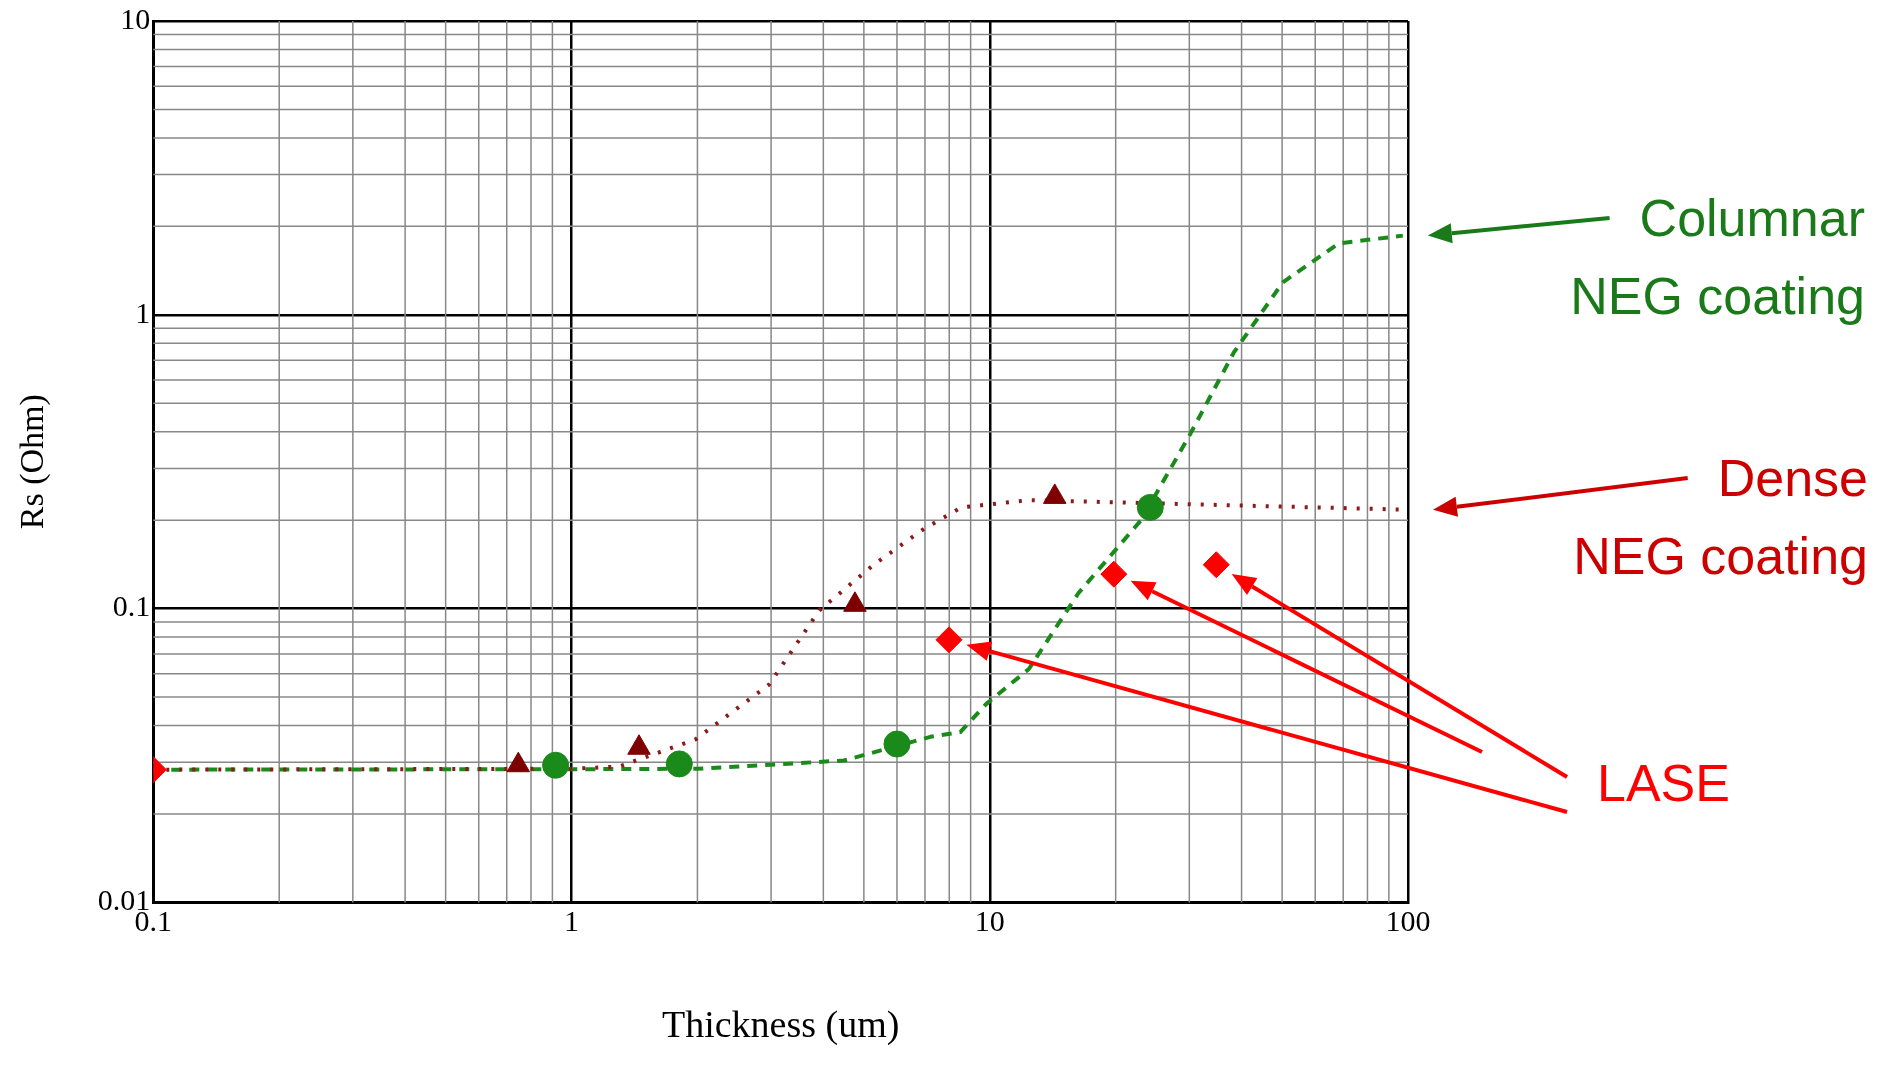 This screenshot has width=1878, height=1074. What do you see at coordinates (1717, 257) in the screenshot?
I see `text: Columnar NEG coating` at bounding box center [1717, 257].